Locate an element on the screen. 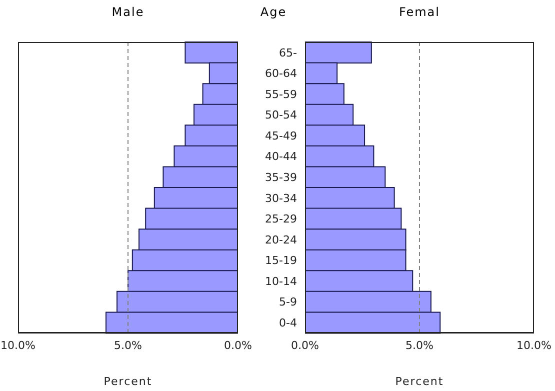 Image resolution: width=555 pixels, height=391 pixels. chart-title: Male is located at coordinates (128, 12).